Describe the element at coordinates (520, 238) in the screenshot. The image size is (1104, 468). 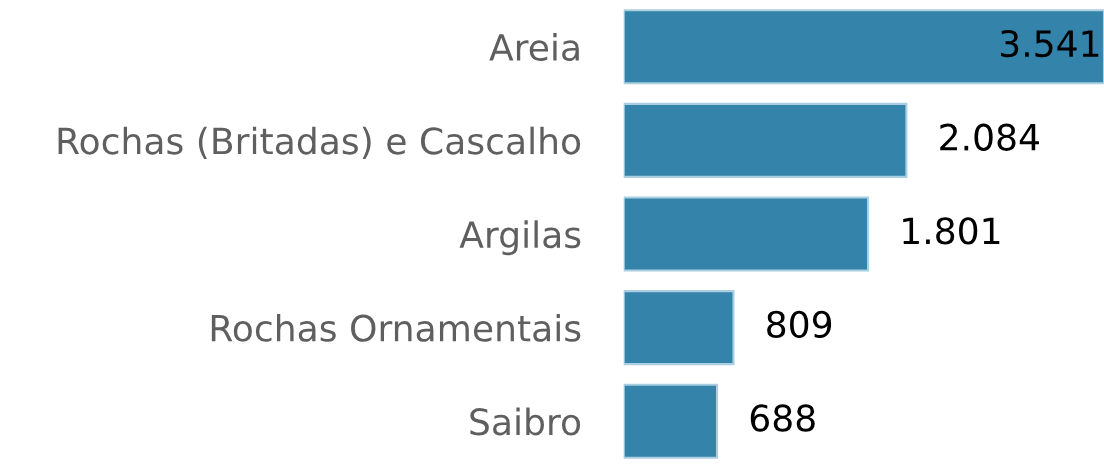
I see `y-tick-label: Argilas` at that location.